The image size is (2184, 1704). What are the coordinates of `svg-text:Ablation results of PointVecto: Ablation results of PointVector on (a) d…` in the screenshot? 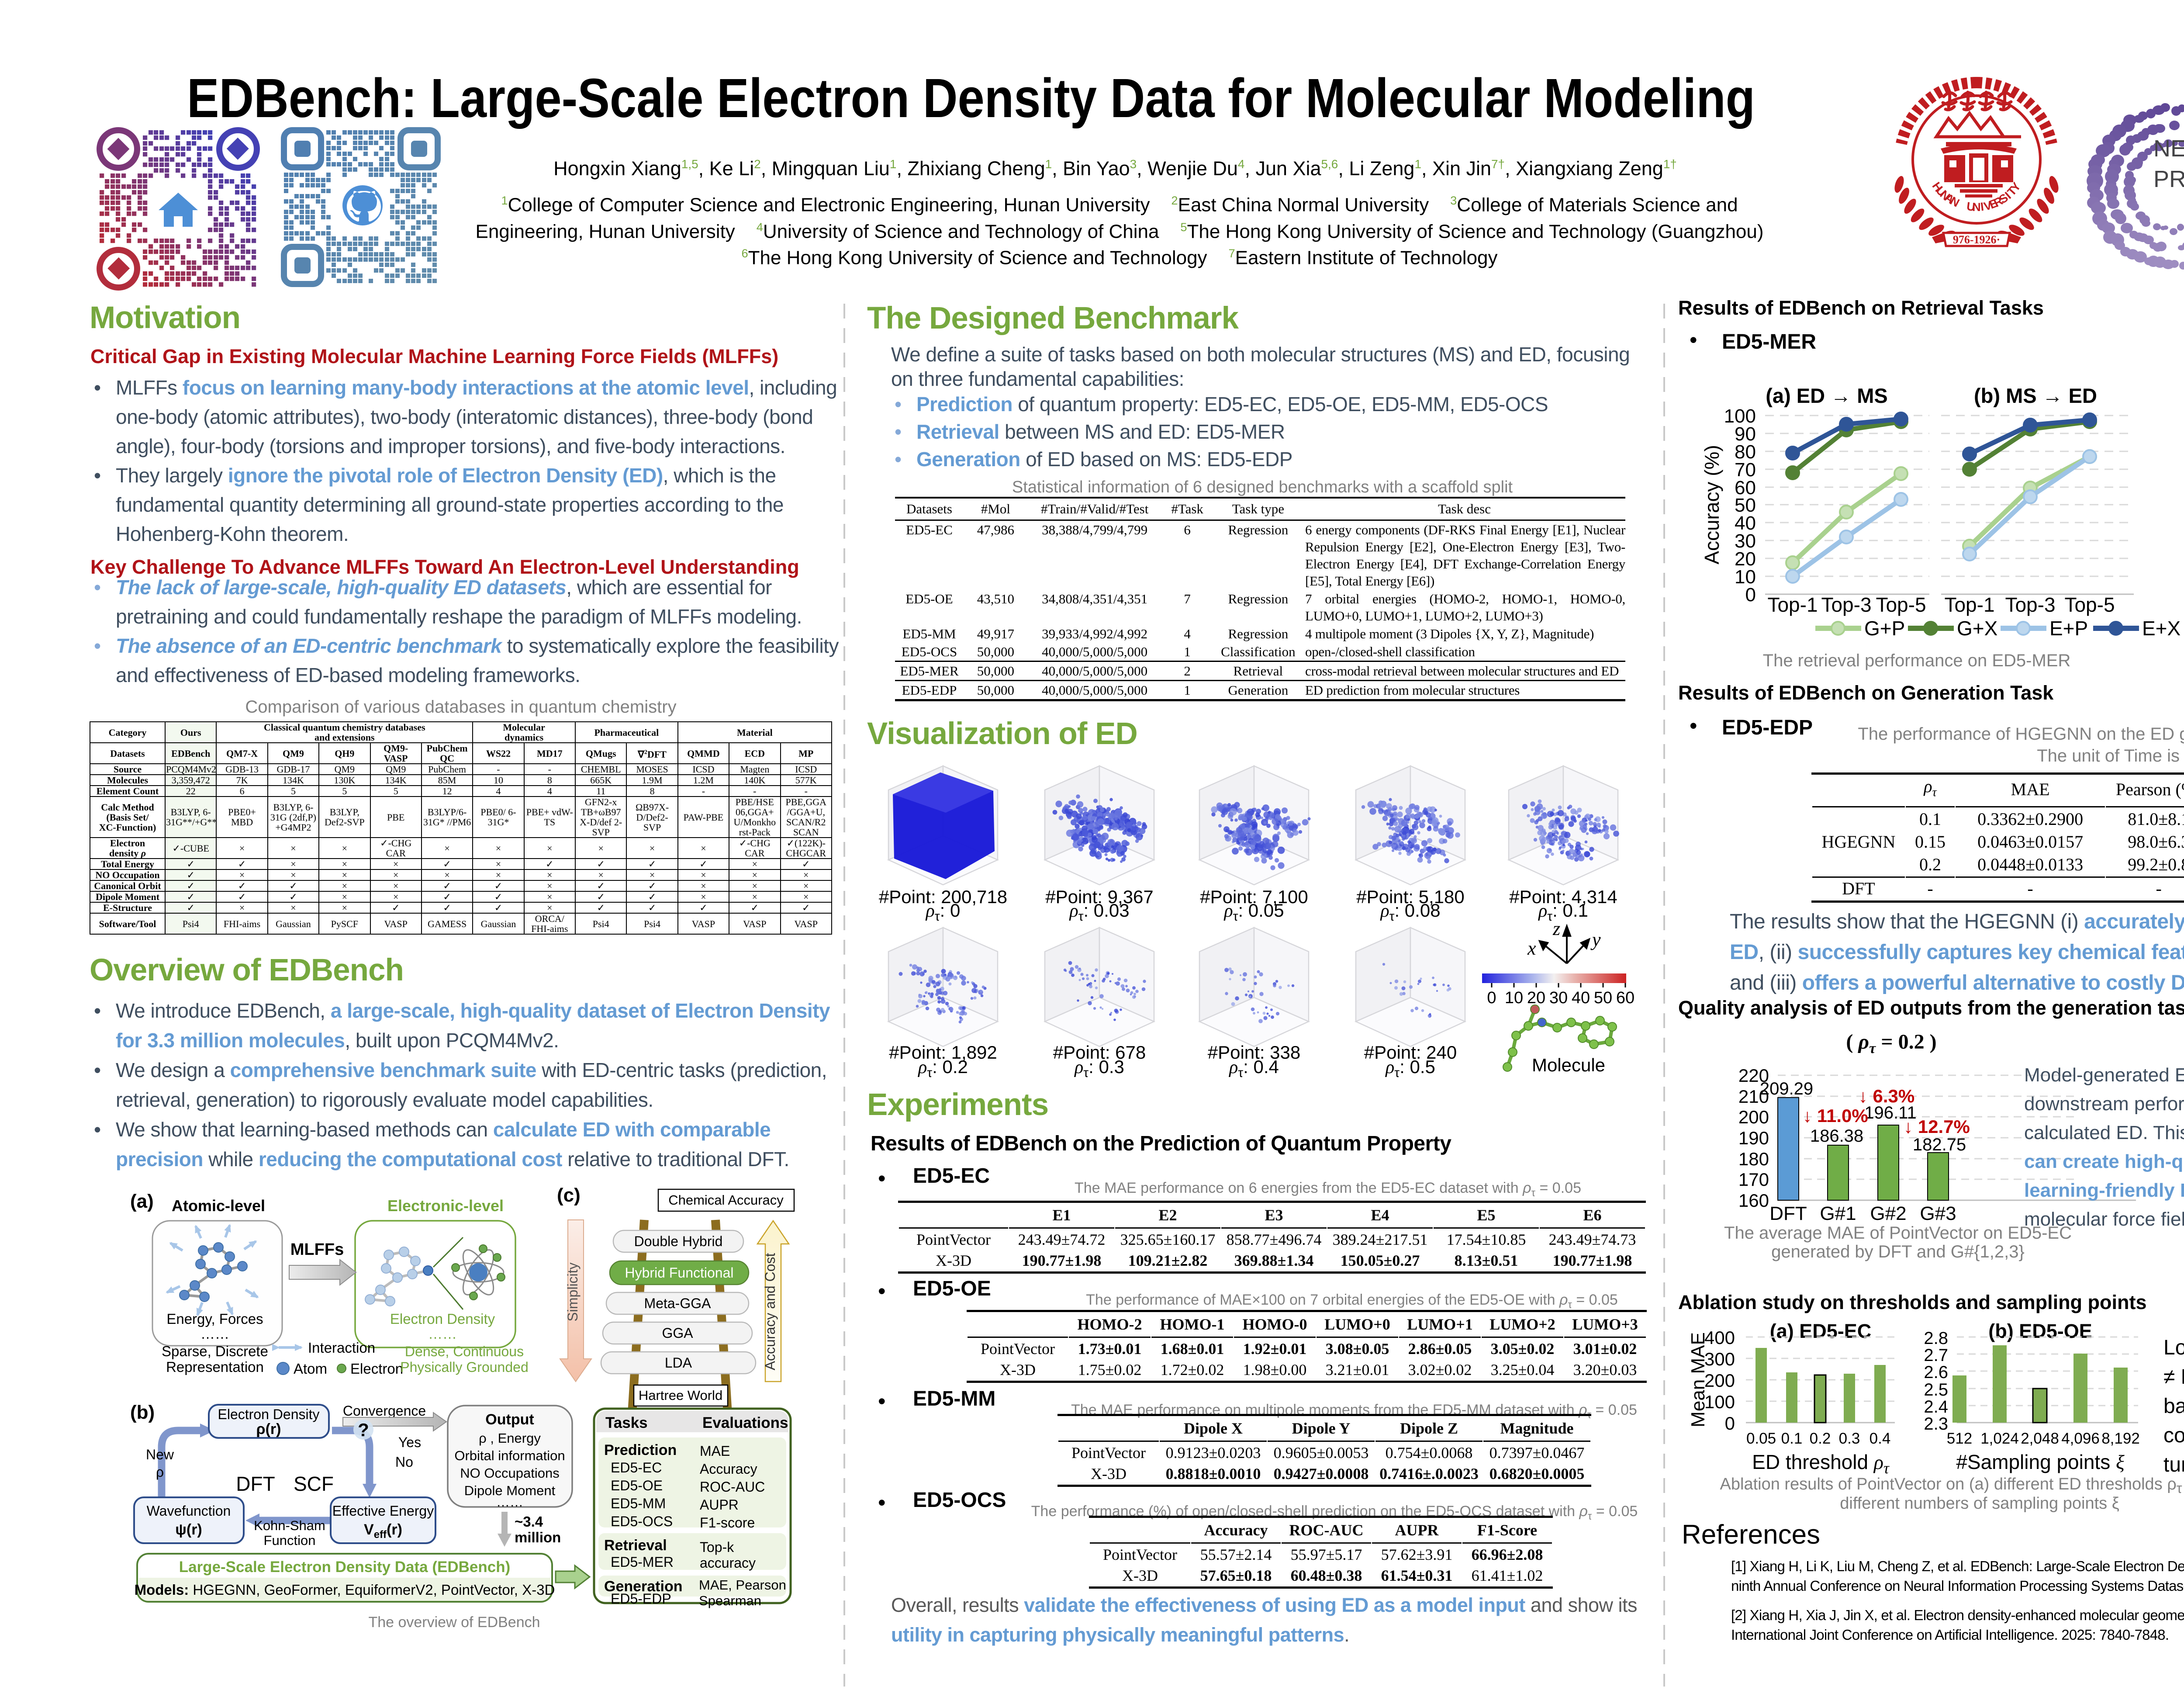 It's located at (1952, 1485).